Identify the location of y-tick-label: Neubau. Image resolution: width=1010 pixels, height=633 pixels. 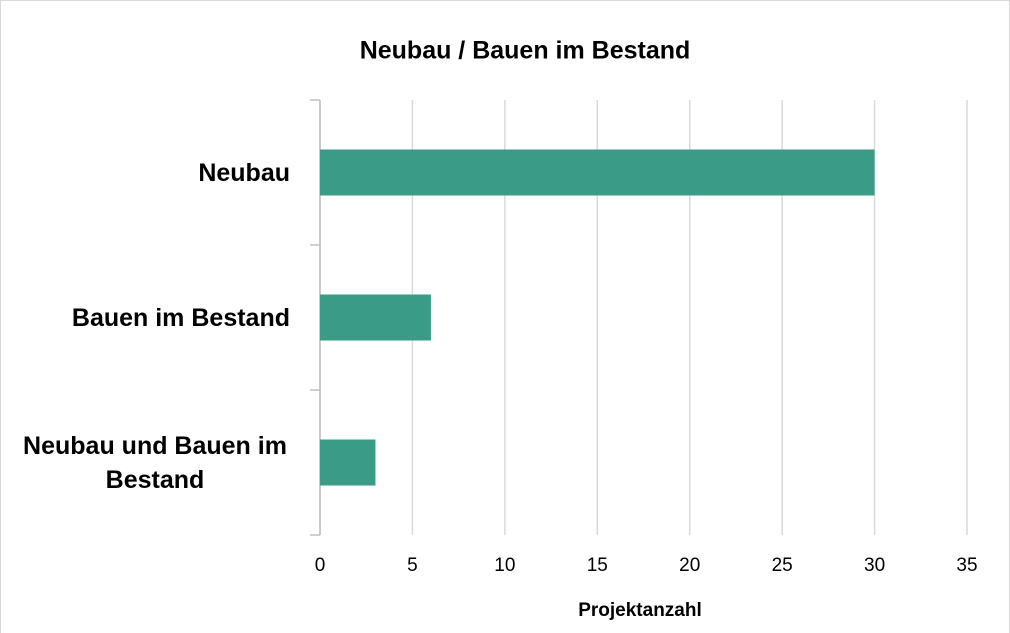
(244, 172).